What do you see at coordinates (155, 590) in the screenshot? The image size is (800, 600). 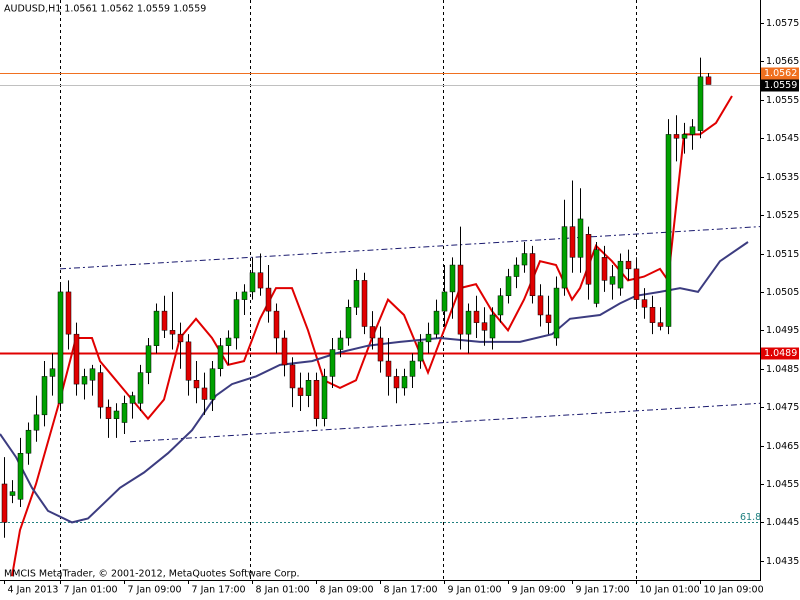 I see `x-tick-label: 7 Jan 09:00` at bounding box center [155, 590].